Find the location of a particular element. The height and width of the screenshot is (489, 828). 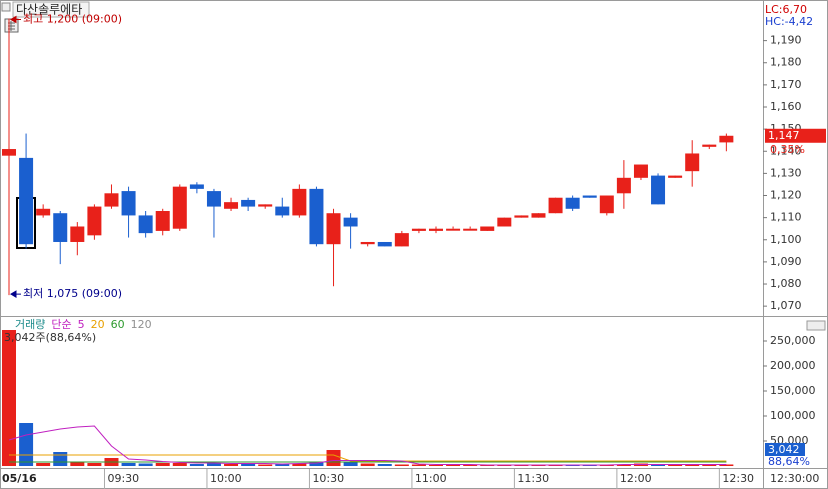

title-box is located at coordinates (51, 9).